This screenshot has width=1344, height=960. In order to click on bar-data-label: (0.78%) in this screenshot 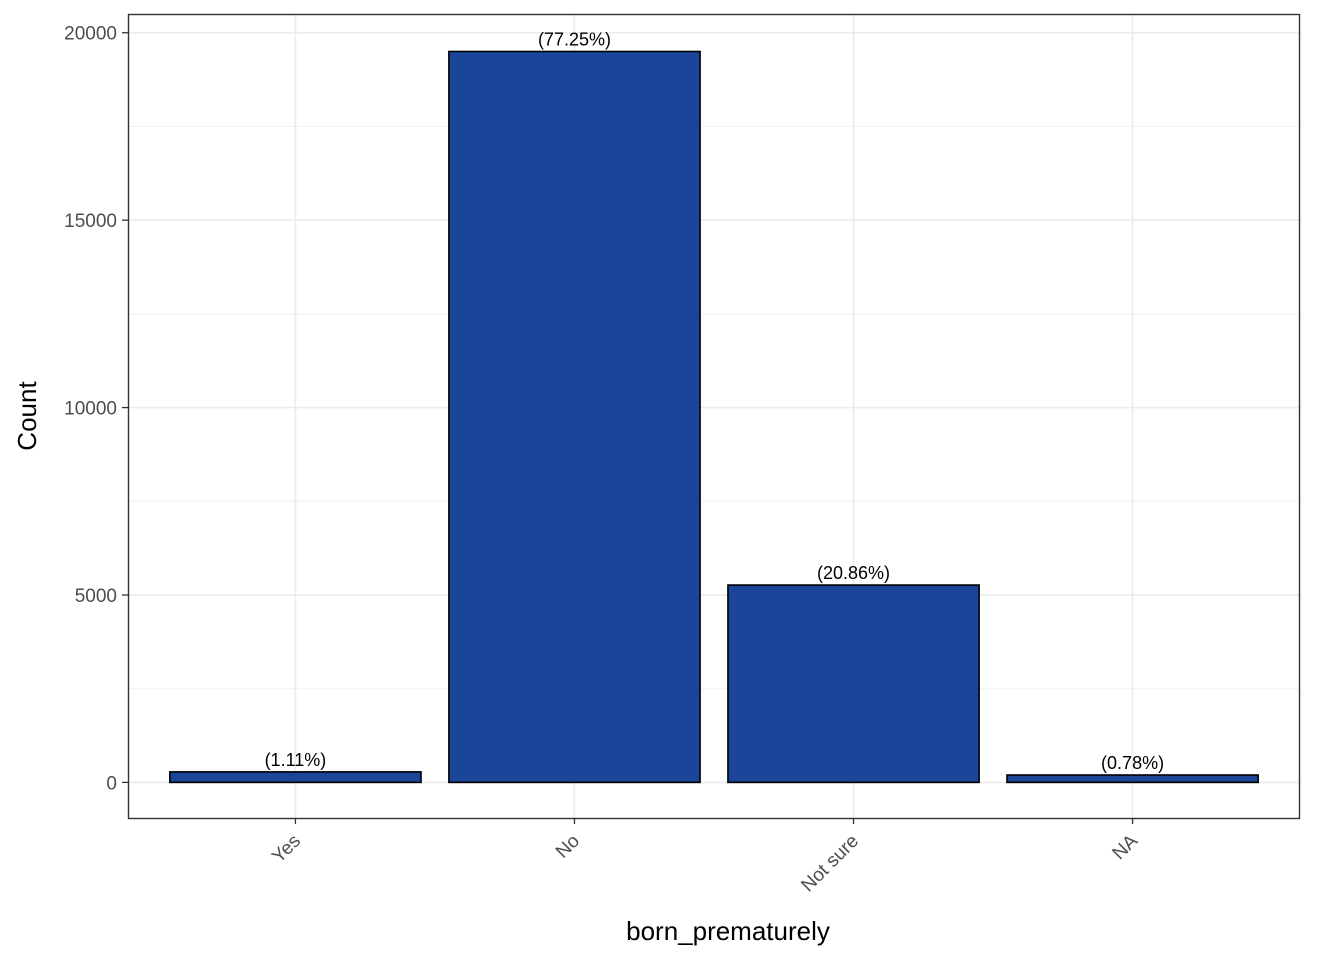, I will do `click(1132, 763)`.